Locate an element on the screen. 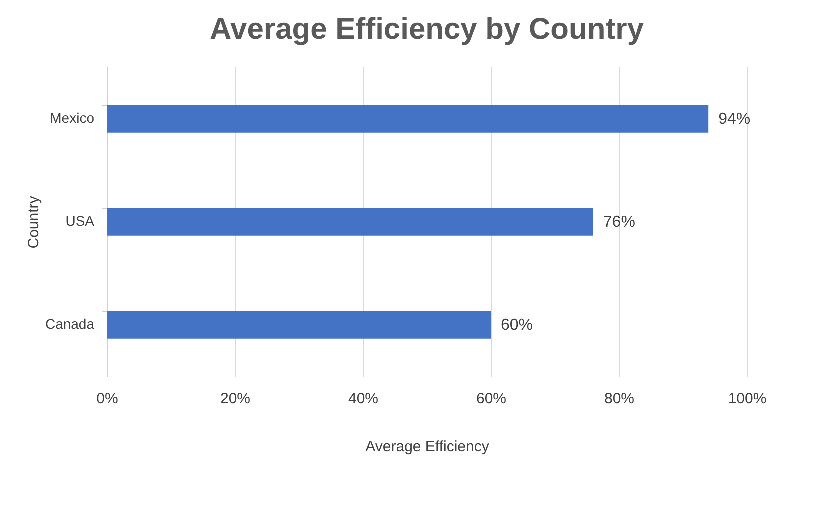 This screenshot has width=832, height=506. x-tick-label: 20% is located at coordinates (235, 399).